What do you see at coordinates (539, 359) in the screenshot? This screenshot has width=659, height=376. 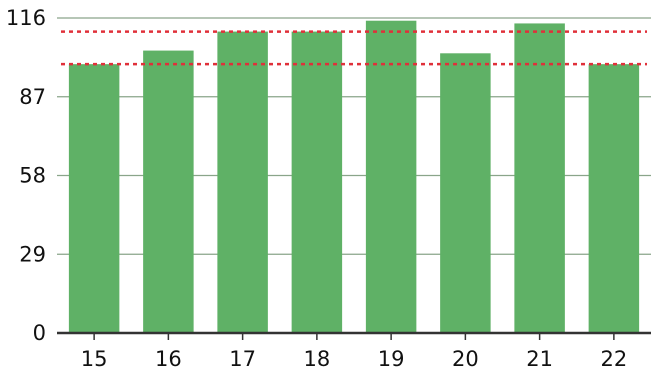 I see `x-tick-label: 21` at bounding box center [539, 359].